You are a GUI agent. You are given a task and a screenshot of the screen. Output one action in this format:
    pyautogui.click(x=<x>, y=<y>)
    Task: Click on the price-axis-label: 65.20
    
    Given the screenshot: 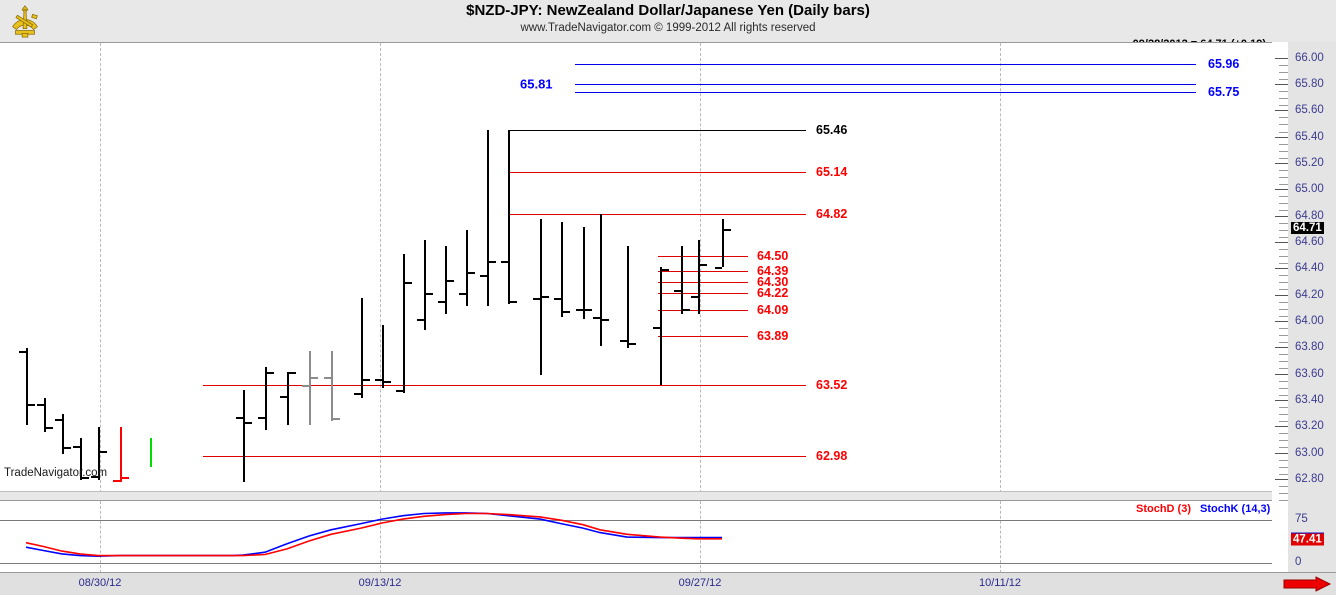 What is the action you would take?
    pyautogui.click(x=1309, y=163)
    